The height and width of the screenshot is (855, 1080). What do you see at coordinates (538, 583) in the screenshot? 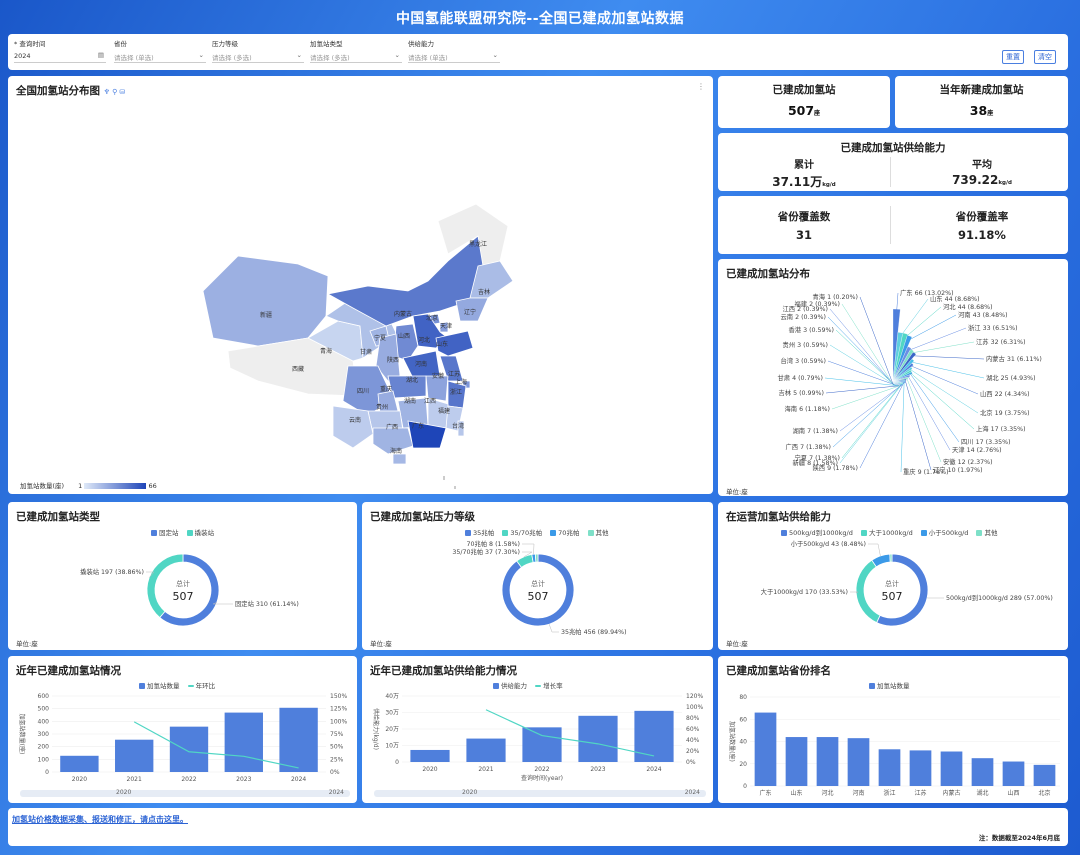
I see `donut-center-label: 总计` at bounding box center [538, 583].